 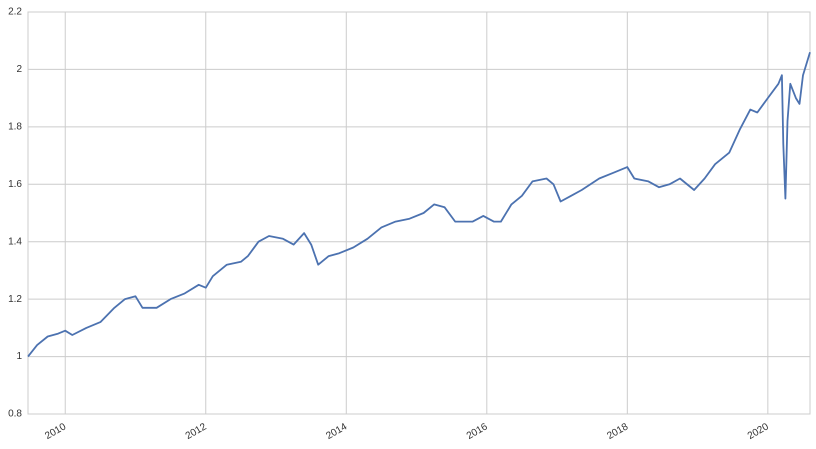 What do you see at coordinates (55, 431) in the screenshot?
I see `x-tick-label: 2010` at bounding box center [55, 431].